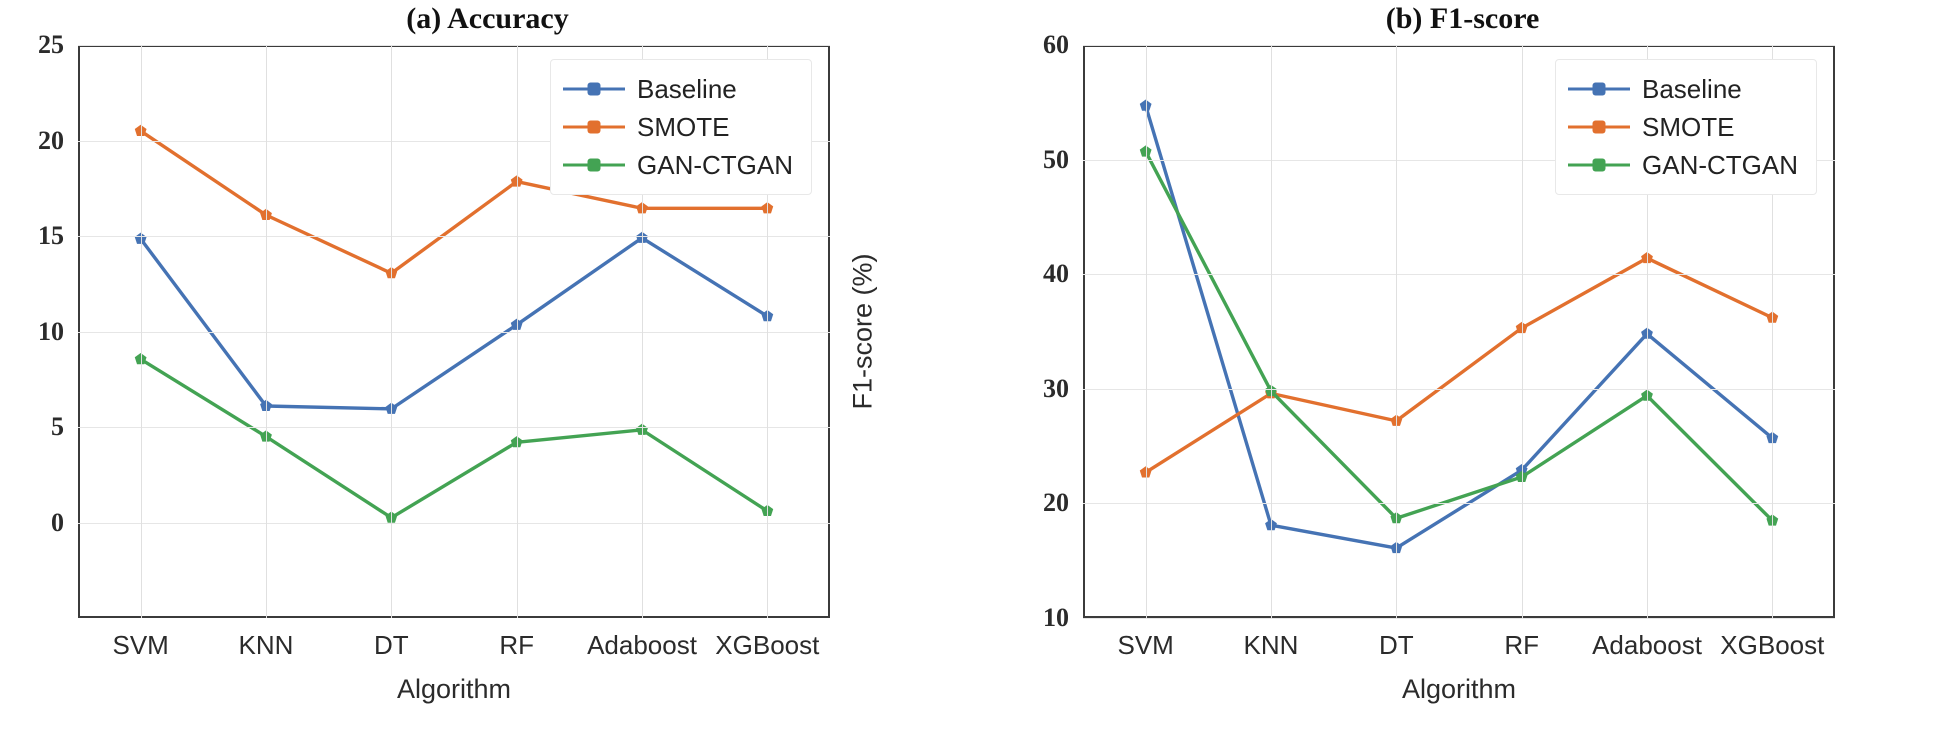  What do you see at coordinates (57, 522) in the screenshot?
I see `y-axis-tick-label: 0` at bounding box center [57, 522].